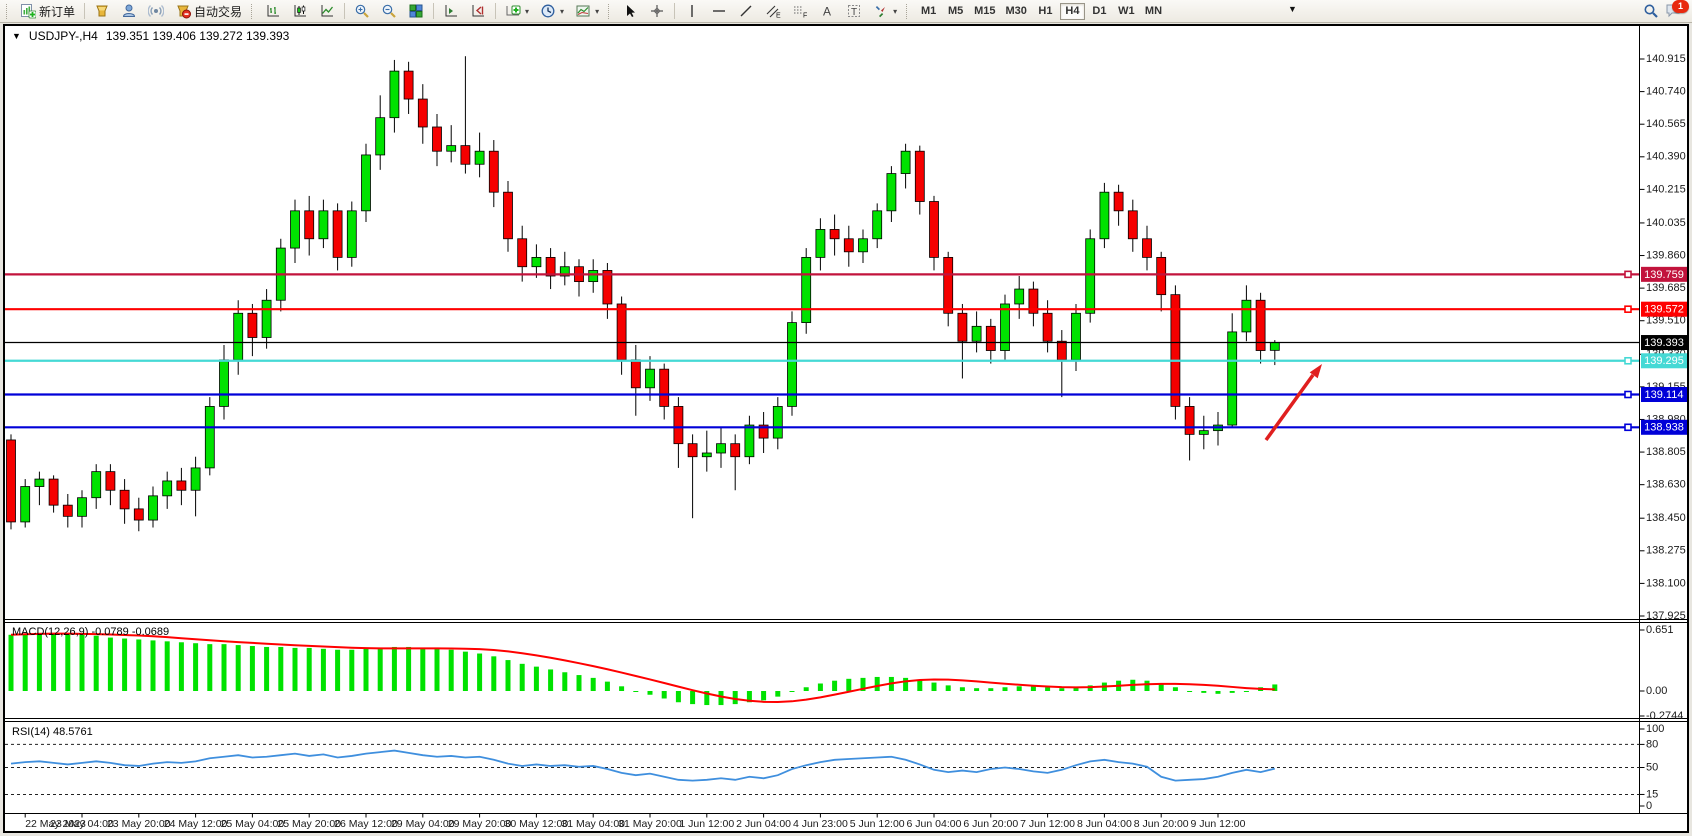 The height and width of the screenshot is (836, 1692). What do you see at coordinates (1660, 630) in the screenshot?
I see `macd-axis-label: 0.651` at bounding box center [1660, 630].